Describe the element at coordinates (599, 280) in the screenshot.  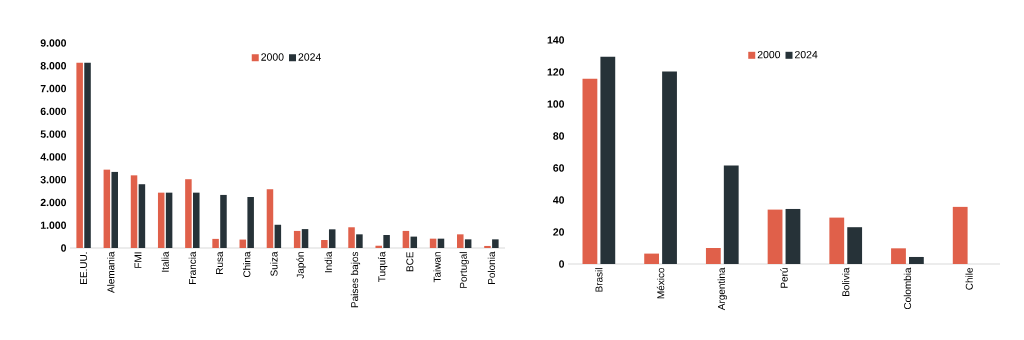
I see `x-tick-label: Brasil` at that location.